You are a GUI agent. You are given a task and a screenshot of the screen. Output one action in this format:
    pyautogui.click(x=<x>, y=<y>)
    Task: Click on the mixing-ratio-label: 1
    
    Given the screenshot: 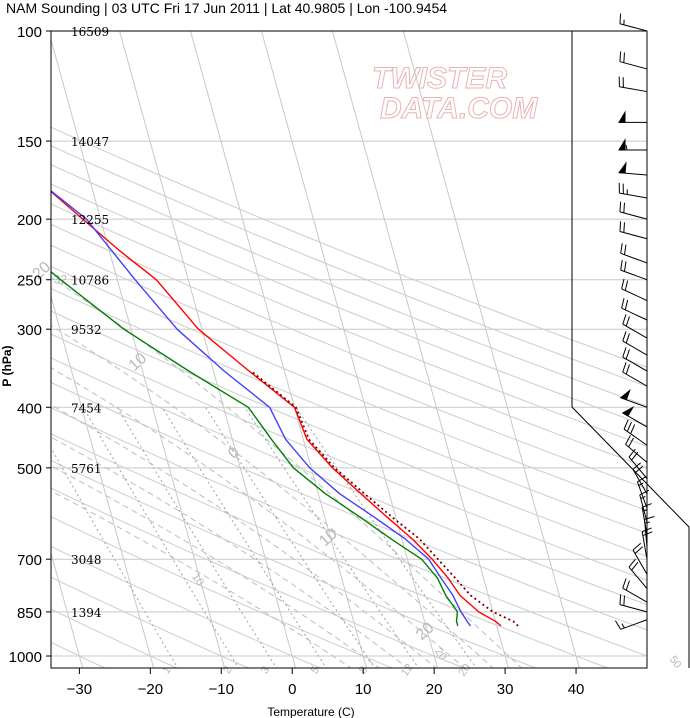 What is the action you would take?
    pyautogui.click(x=166, y=670)
    